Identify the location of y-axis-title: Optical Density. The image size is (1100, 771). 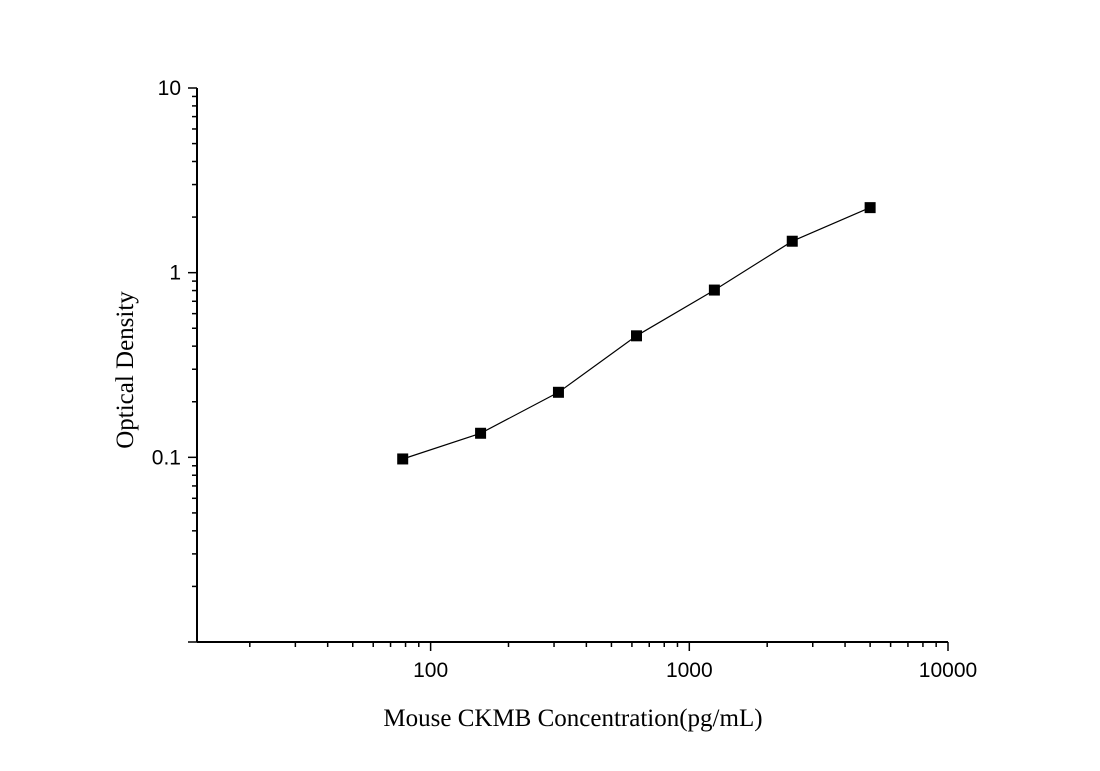
(125, 370).